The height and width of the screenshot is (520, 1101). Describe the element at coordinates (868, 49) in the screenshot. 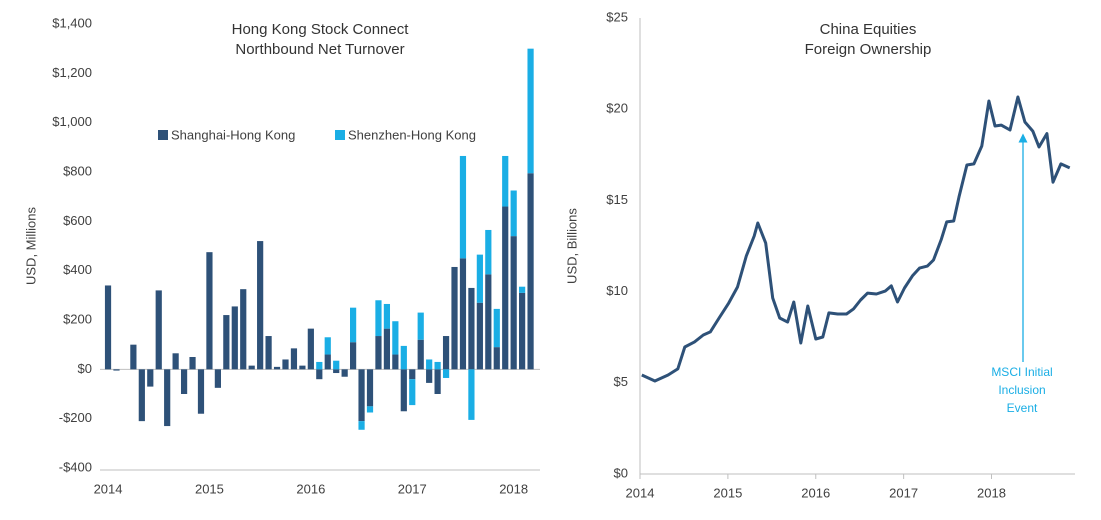

I see `chart-title: Foreign Ownership` at that location.